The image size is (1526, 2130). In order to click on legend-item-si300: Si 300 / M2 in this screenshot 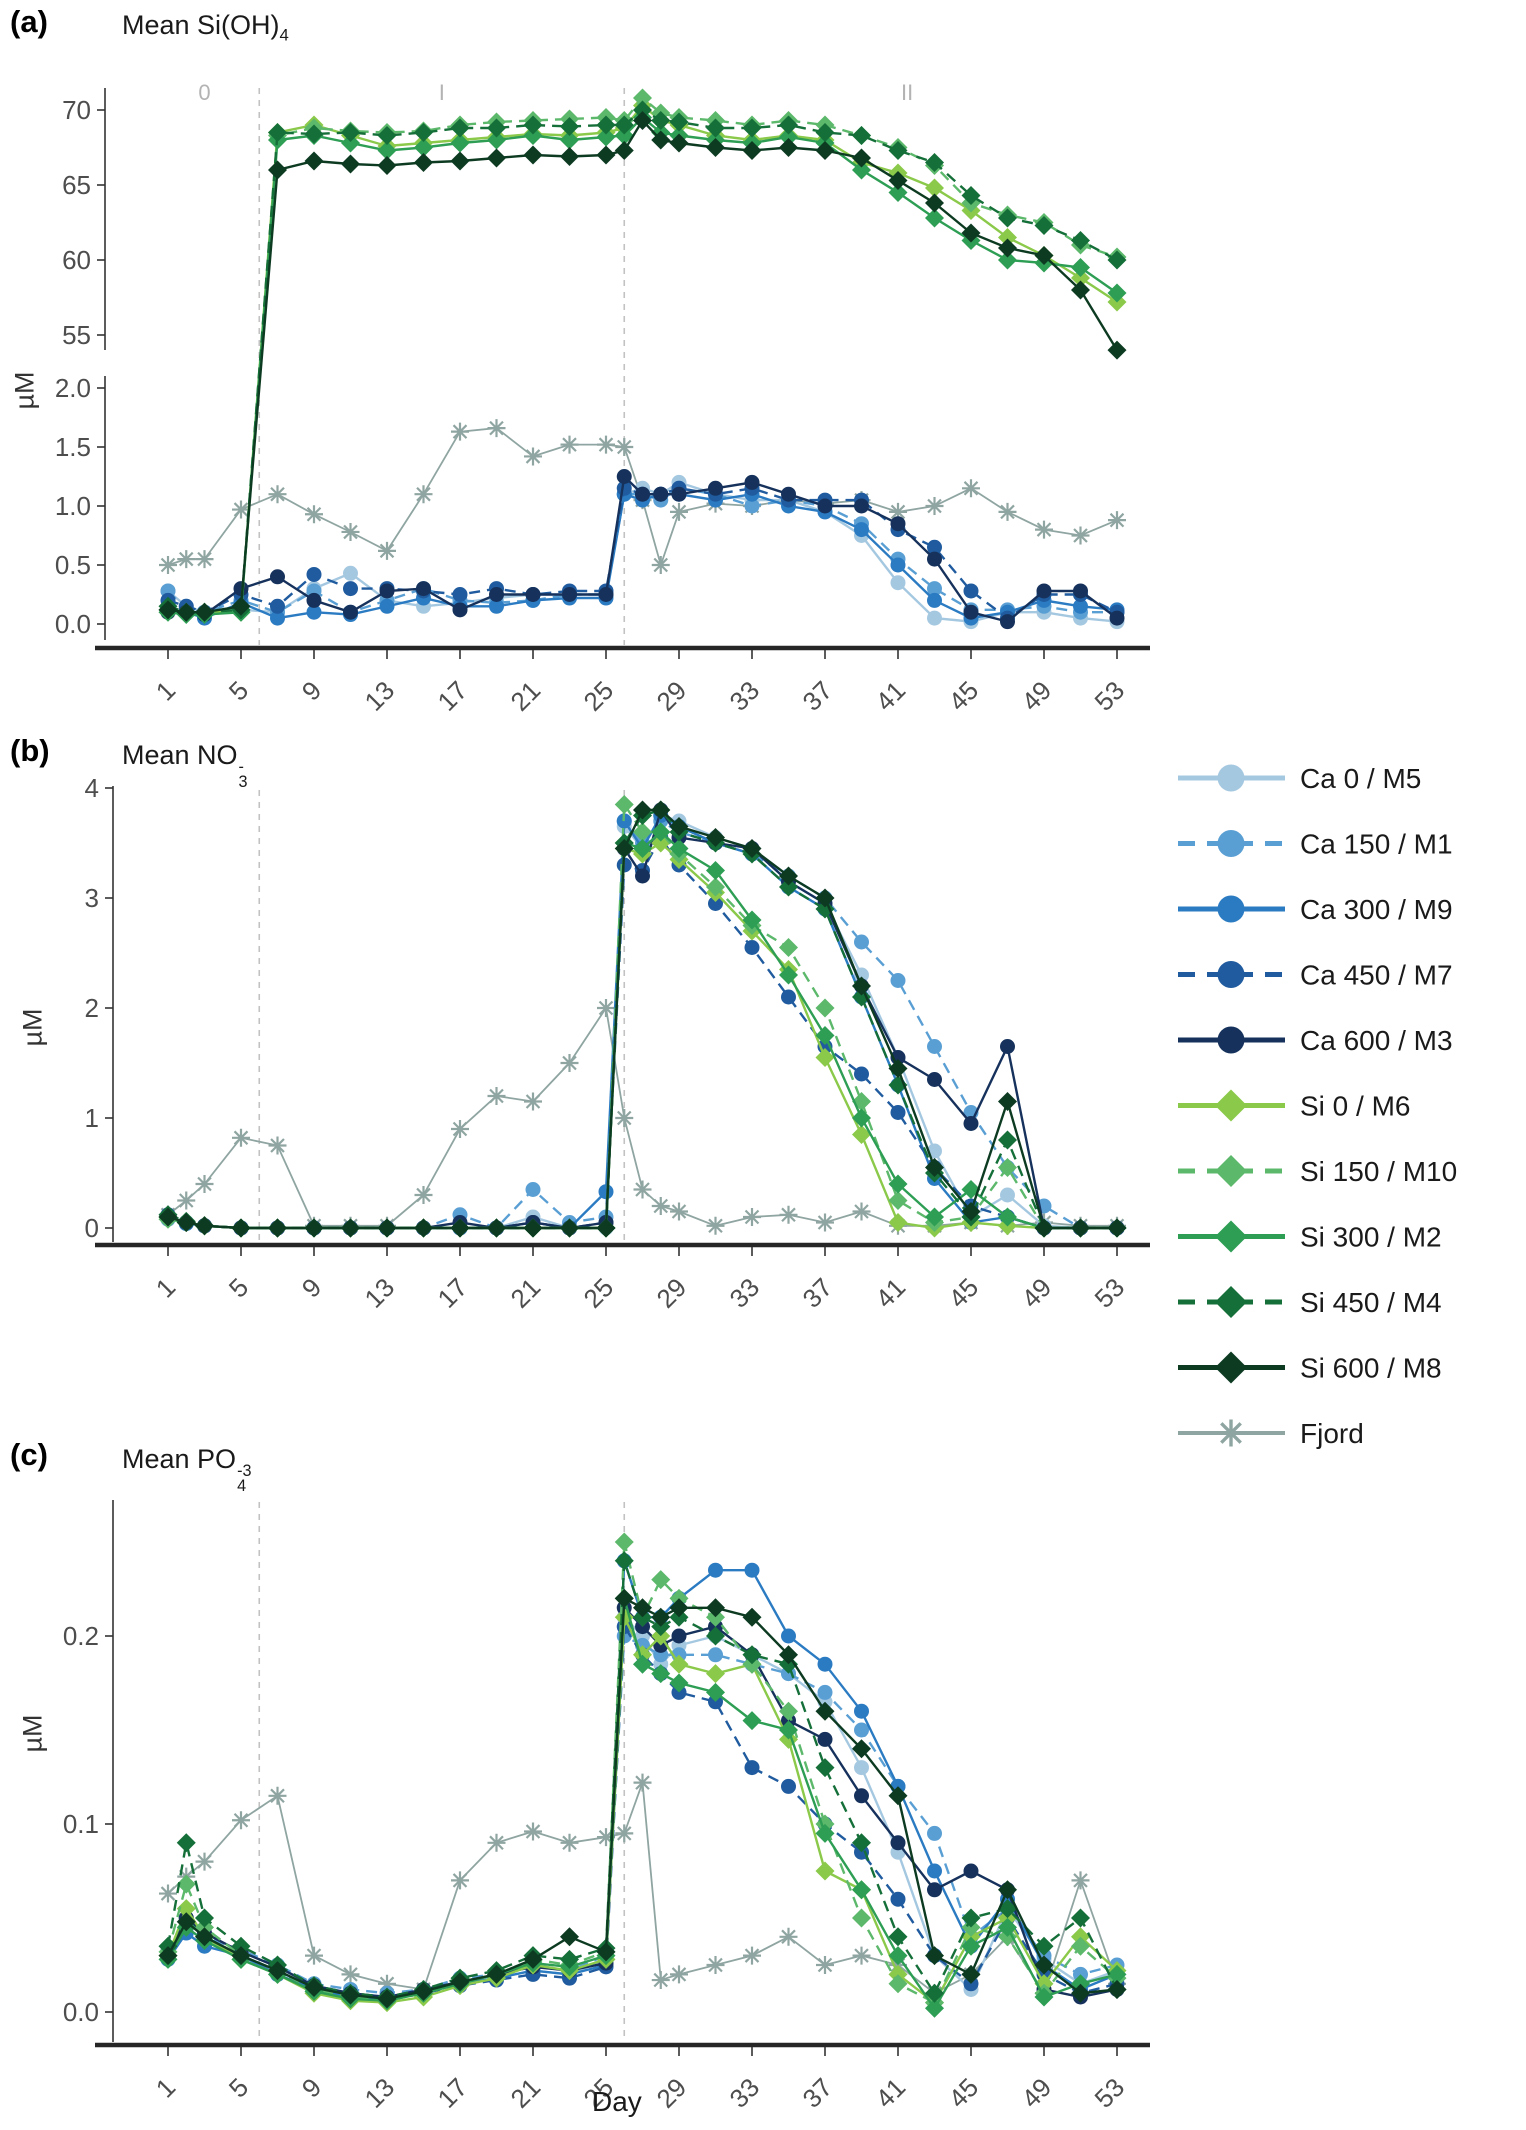, I will do `click(1310, 1236)`.